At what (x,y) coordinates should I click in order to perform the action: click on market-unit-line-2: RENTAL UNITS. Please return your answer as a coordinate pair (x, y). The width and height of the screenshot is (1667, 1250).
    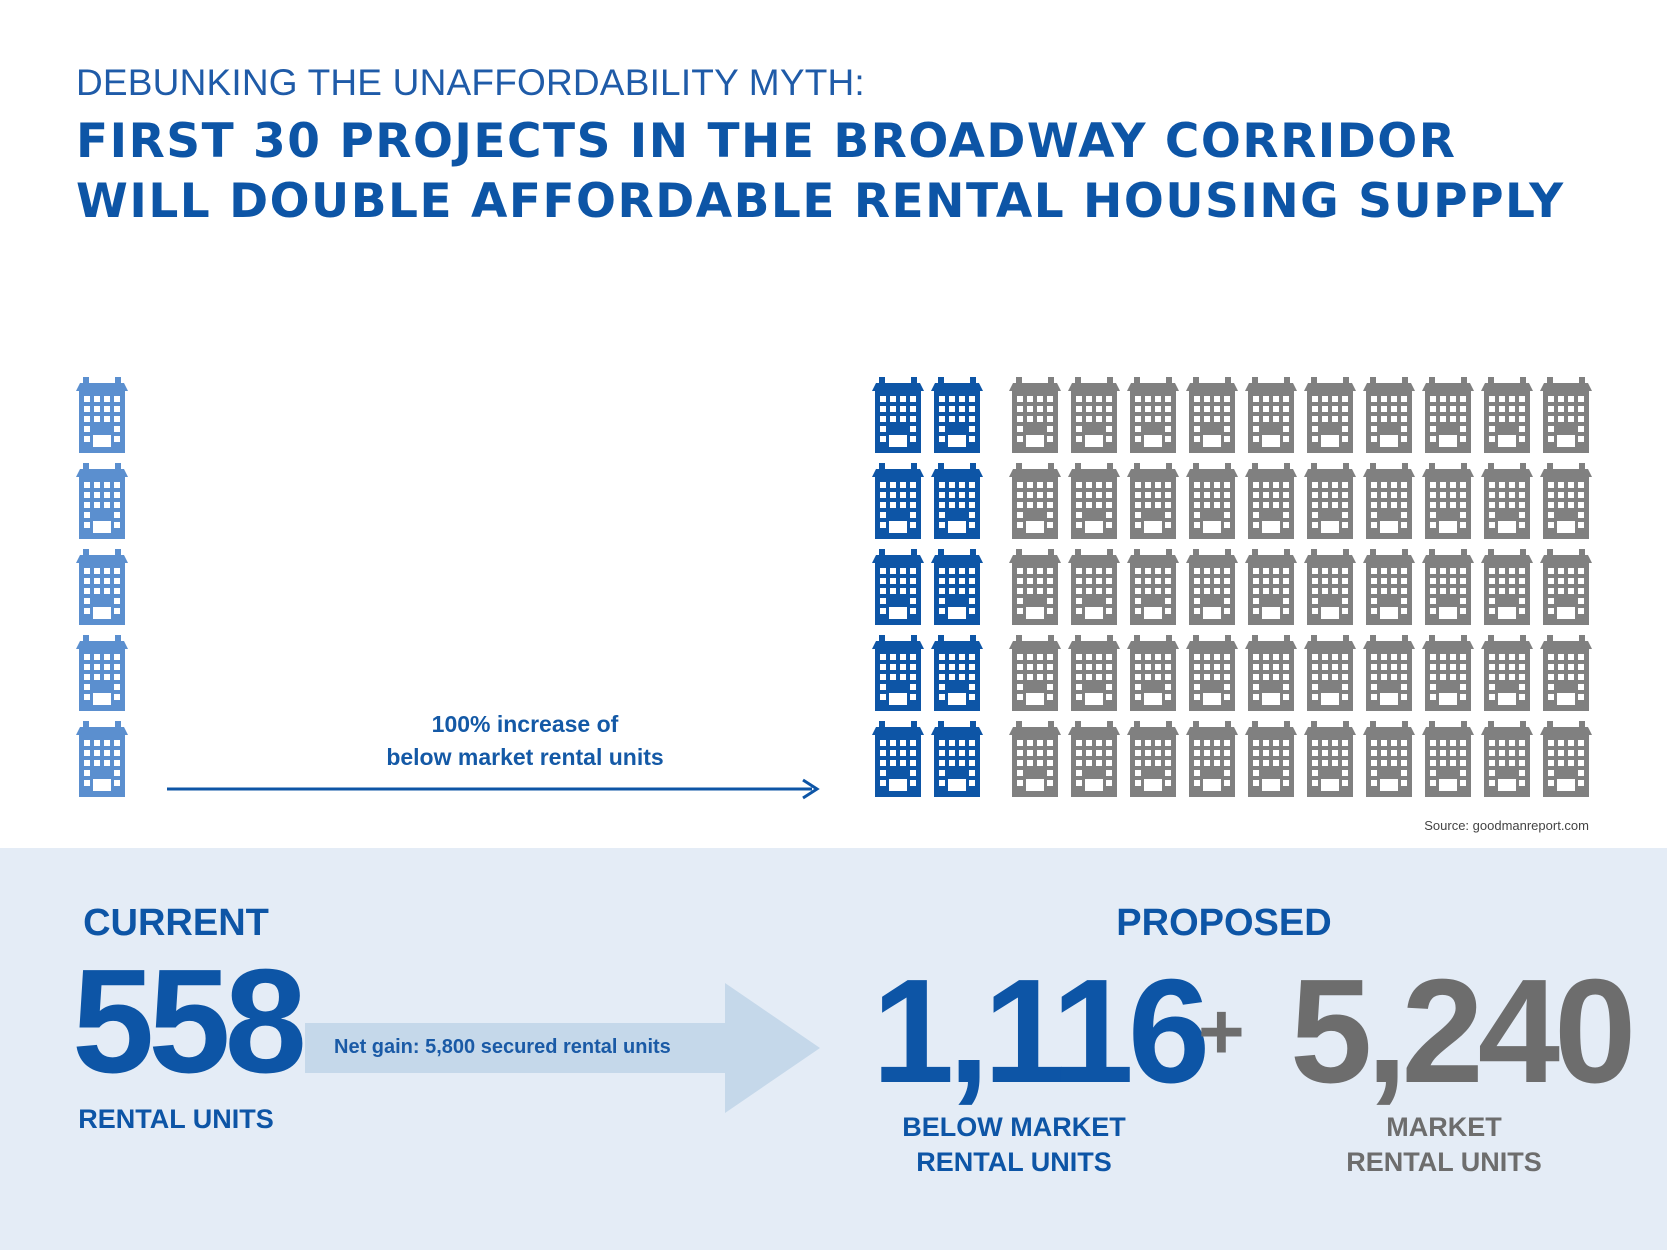
    Looking at the image, I should click on (1444, 1162).